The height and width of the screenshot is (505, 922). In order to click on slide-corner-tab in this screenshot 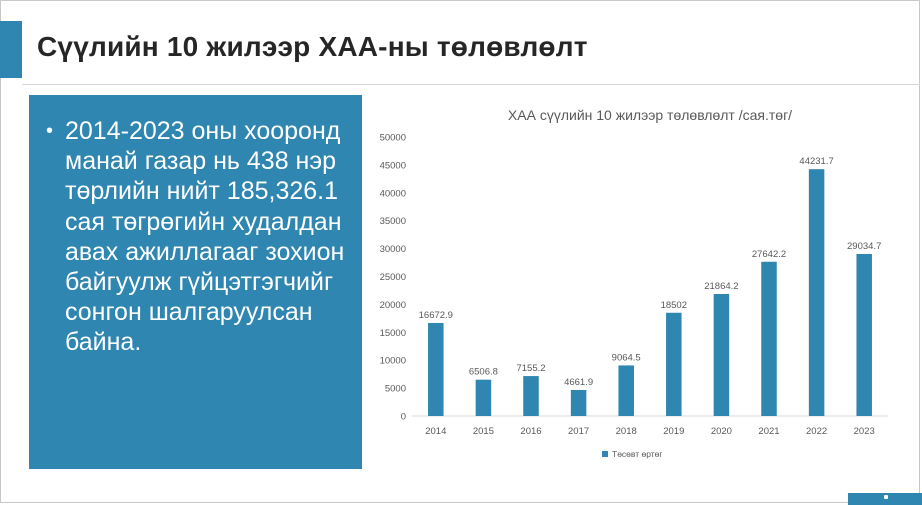, I will do `click(885, 499)`.